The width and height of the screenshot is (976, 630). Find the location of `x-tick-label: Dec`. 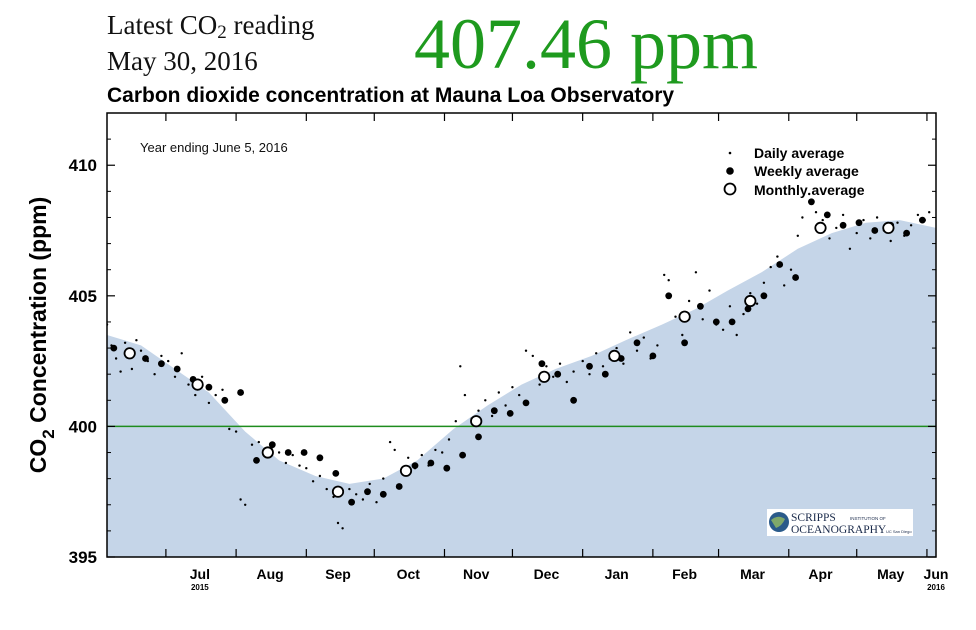

x-tick-label: Dec is located at coordinates (547, 574).